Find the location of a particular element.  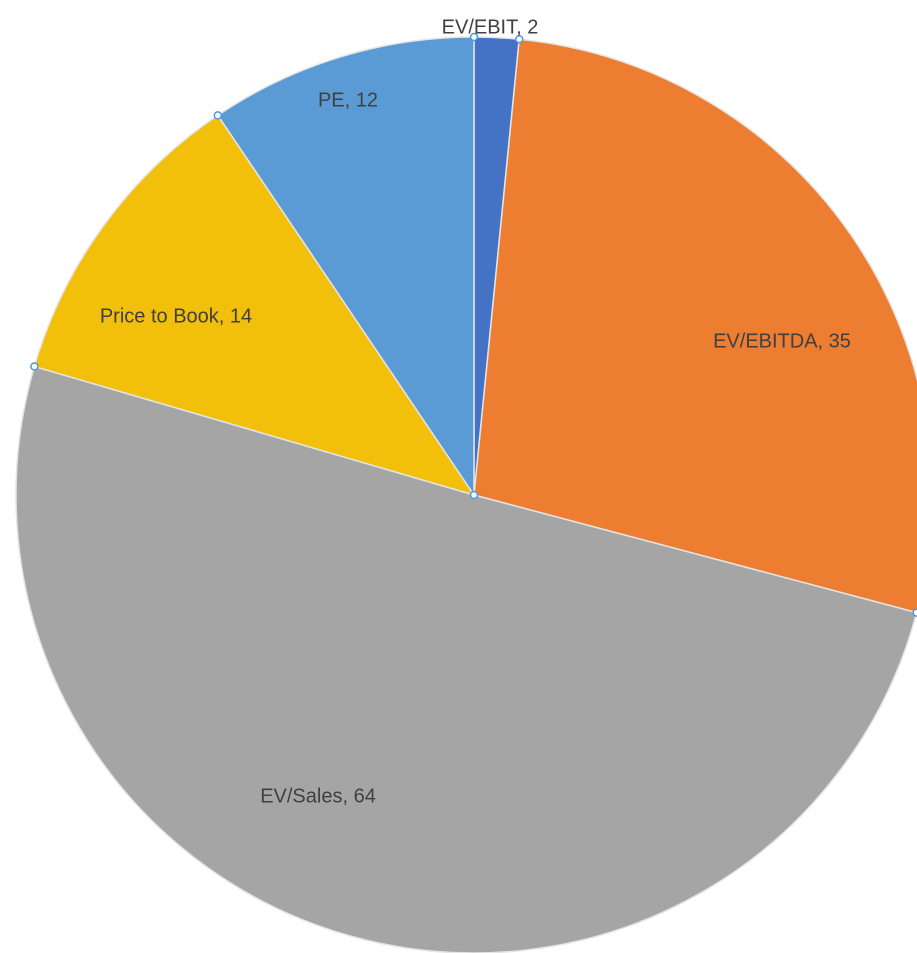

slice-label-ev-ebit: EV/EBIT, 2 is located at coordinates (490, 27).